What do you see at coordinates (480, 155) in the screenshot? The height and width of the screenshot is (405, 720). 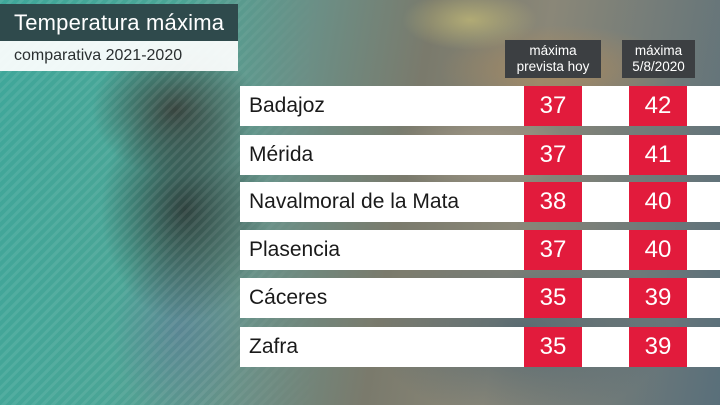 I see `table-row: Mérida 37 41` at bounding box center [480, 155].